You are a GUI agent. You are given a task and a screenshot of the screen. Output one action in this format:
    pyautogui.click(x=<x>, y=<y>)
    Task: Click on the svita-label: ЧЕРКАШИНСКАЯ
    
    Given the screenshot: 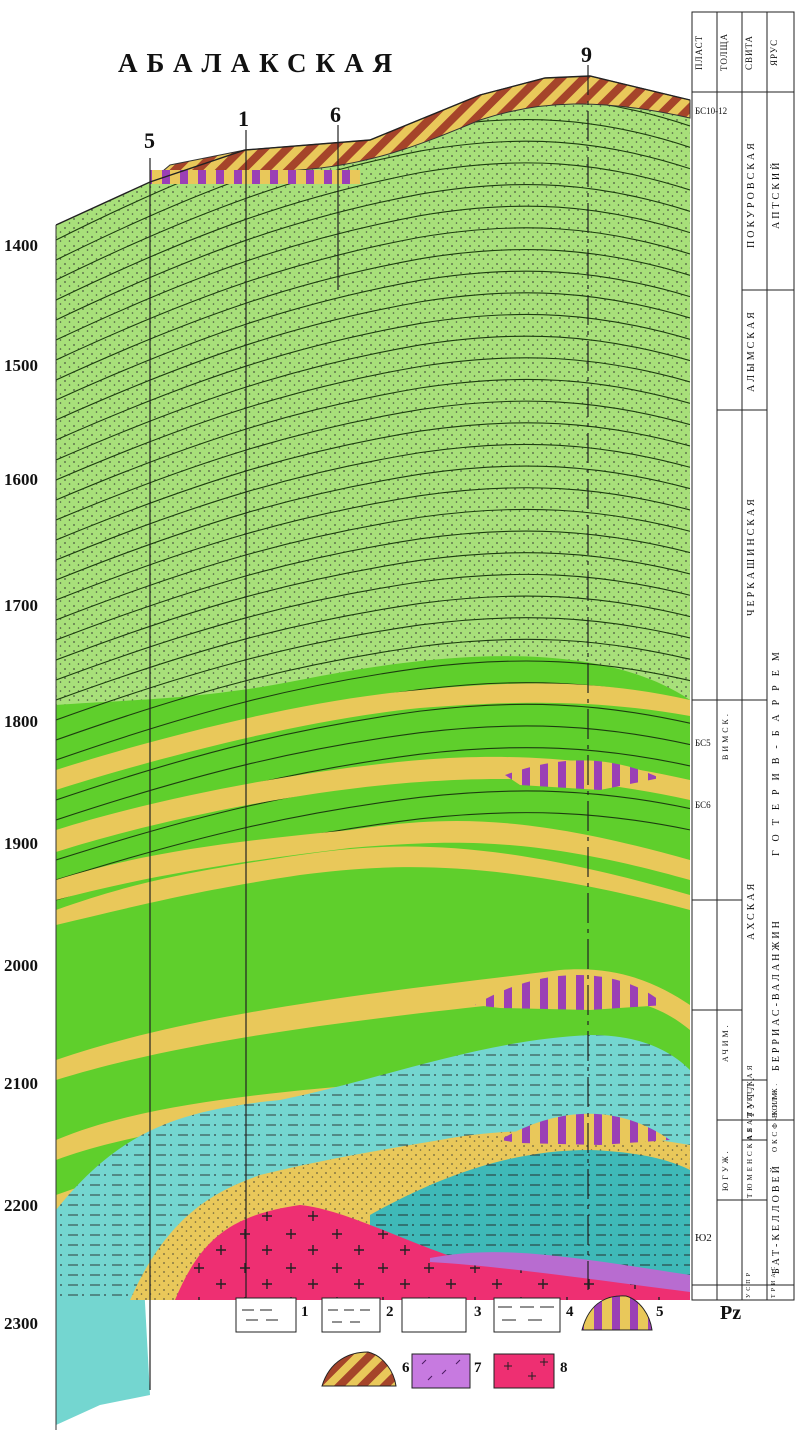 What is the action you would take?
    pyautogui.click(x=751, y=556)
    